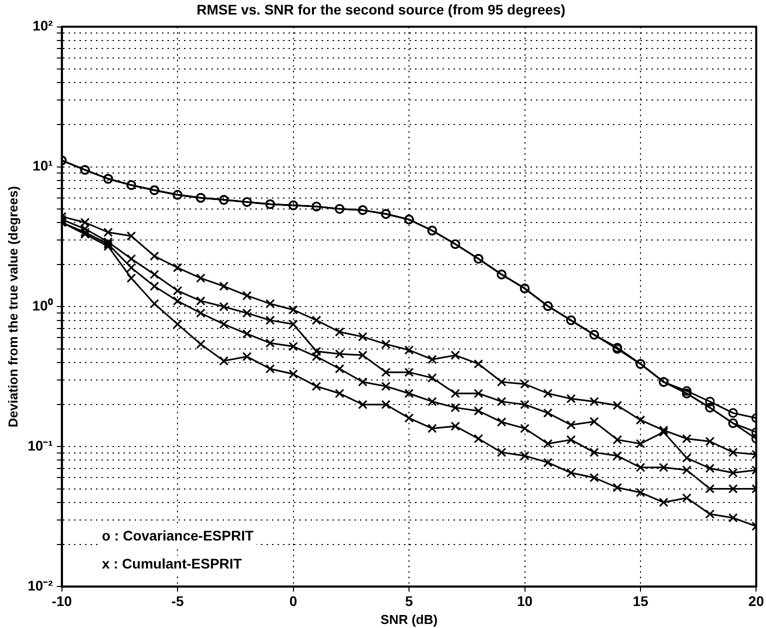 This screenshot has width=766, height=628. Describe the element at coordinates (409, 619) in the screenshot. I see `x-axis-title: SNR (dB)` at that location.